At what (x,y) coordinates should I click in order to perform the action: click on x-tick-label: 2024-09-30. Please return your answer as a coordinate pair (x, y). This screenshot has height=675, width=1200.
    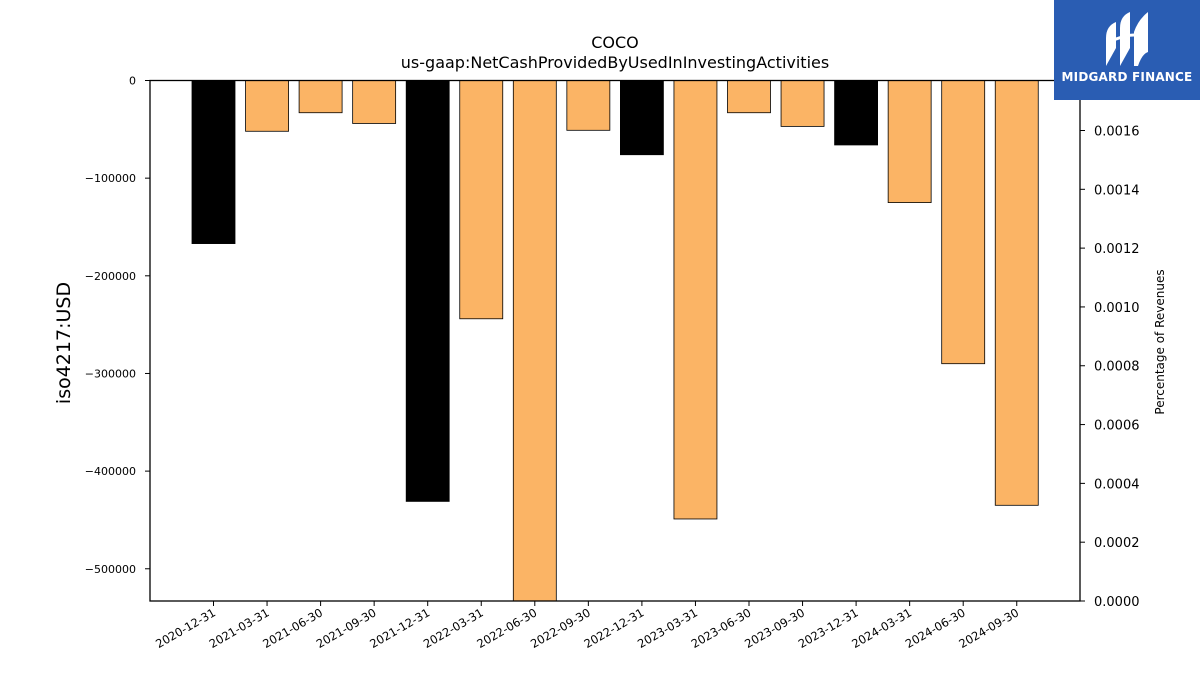
    Looking at the image, I should click on (988, 628).